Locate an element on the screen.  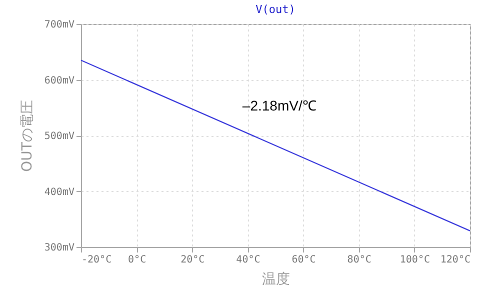
x-tick-label: -20°C is located at coordinates (97, 260).